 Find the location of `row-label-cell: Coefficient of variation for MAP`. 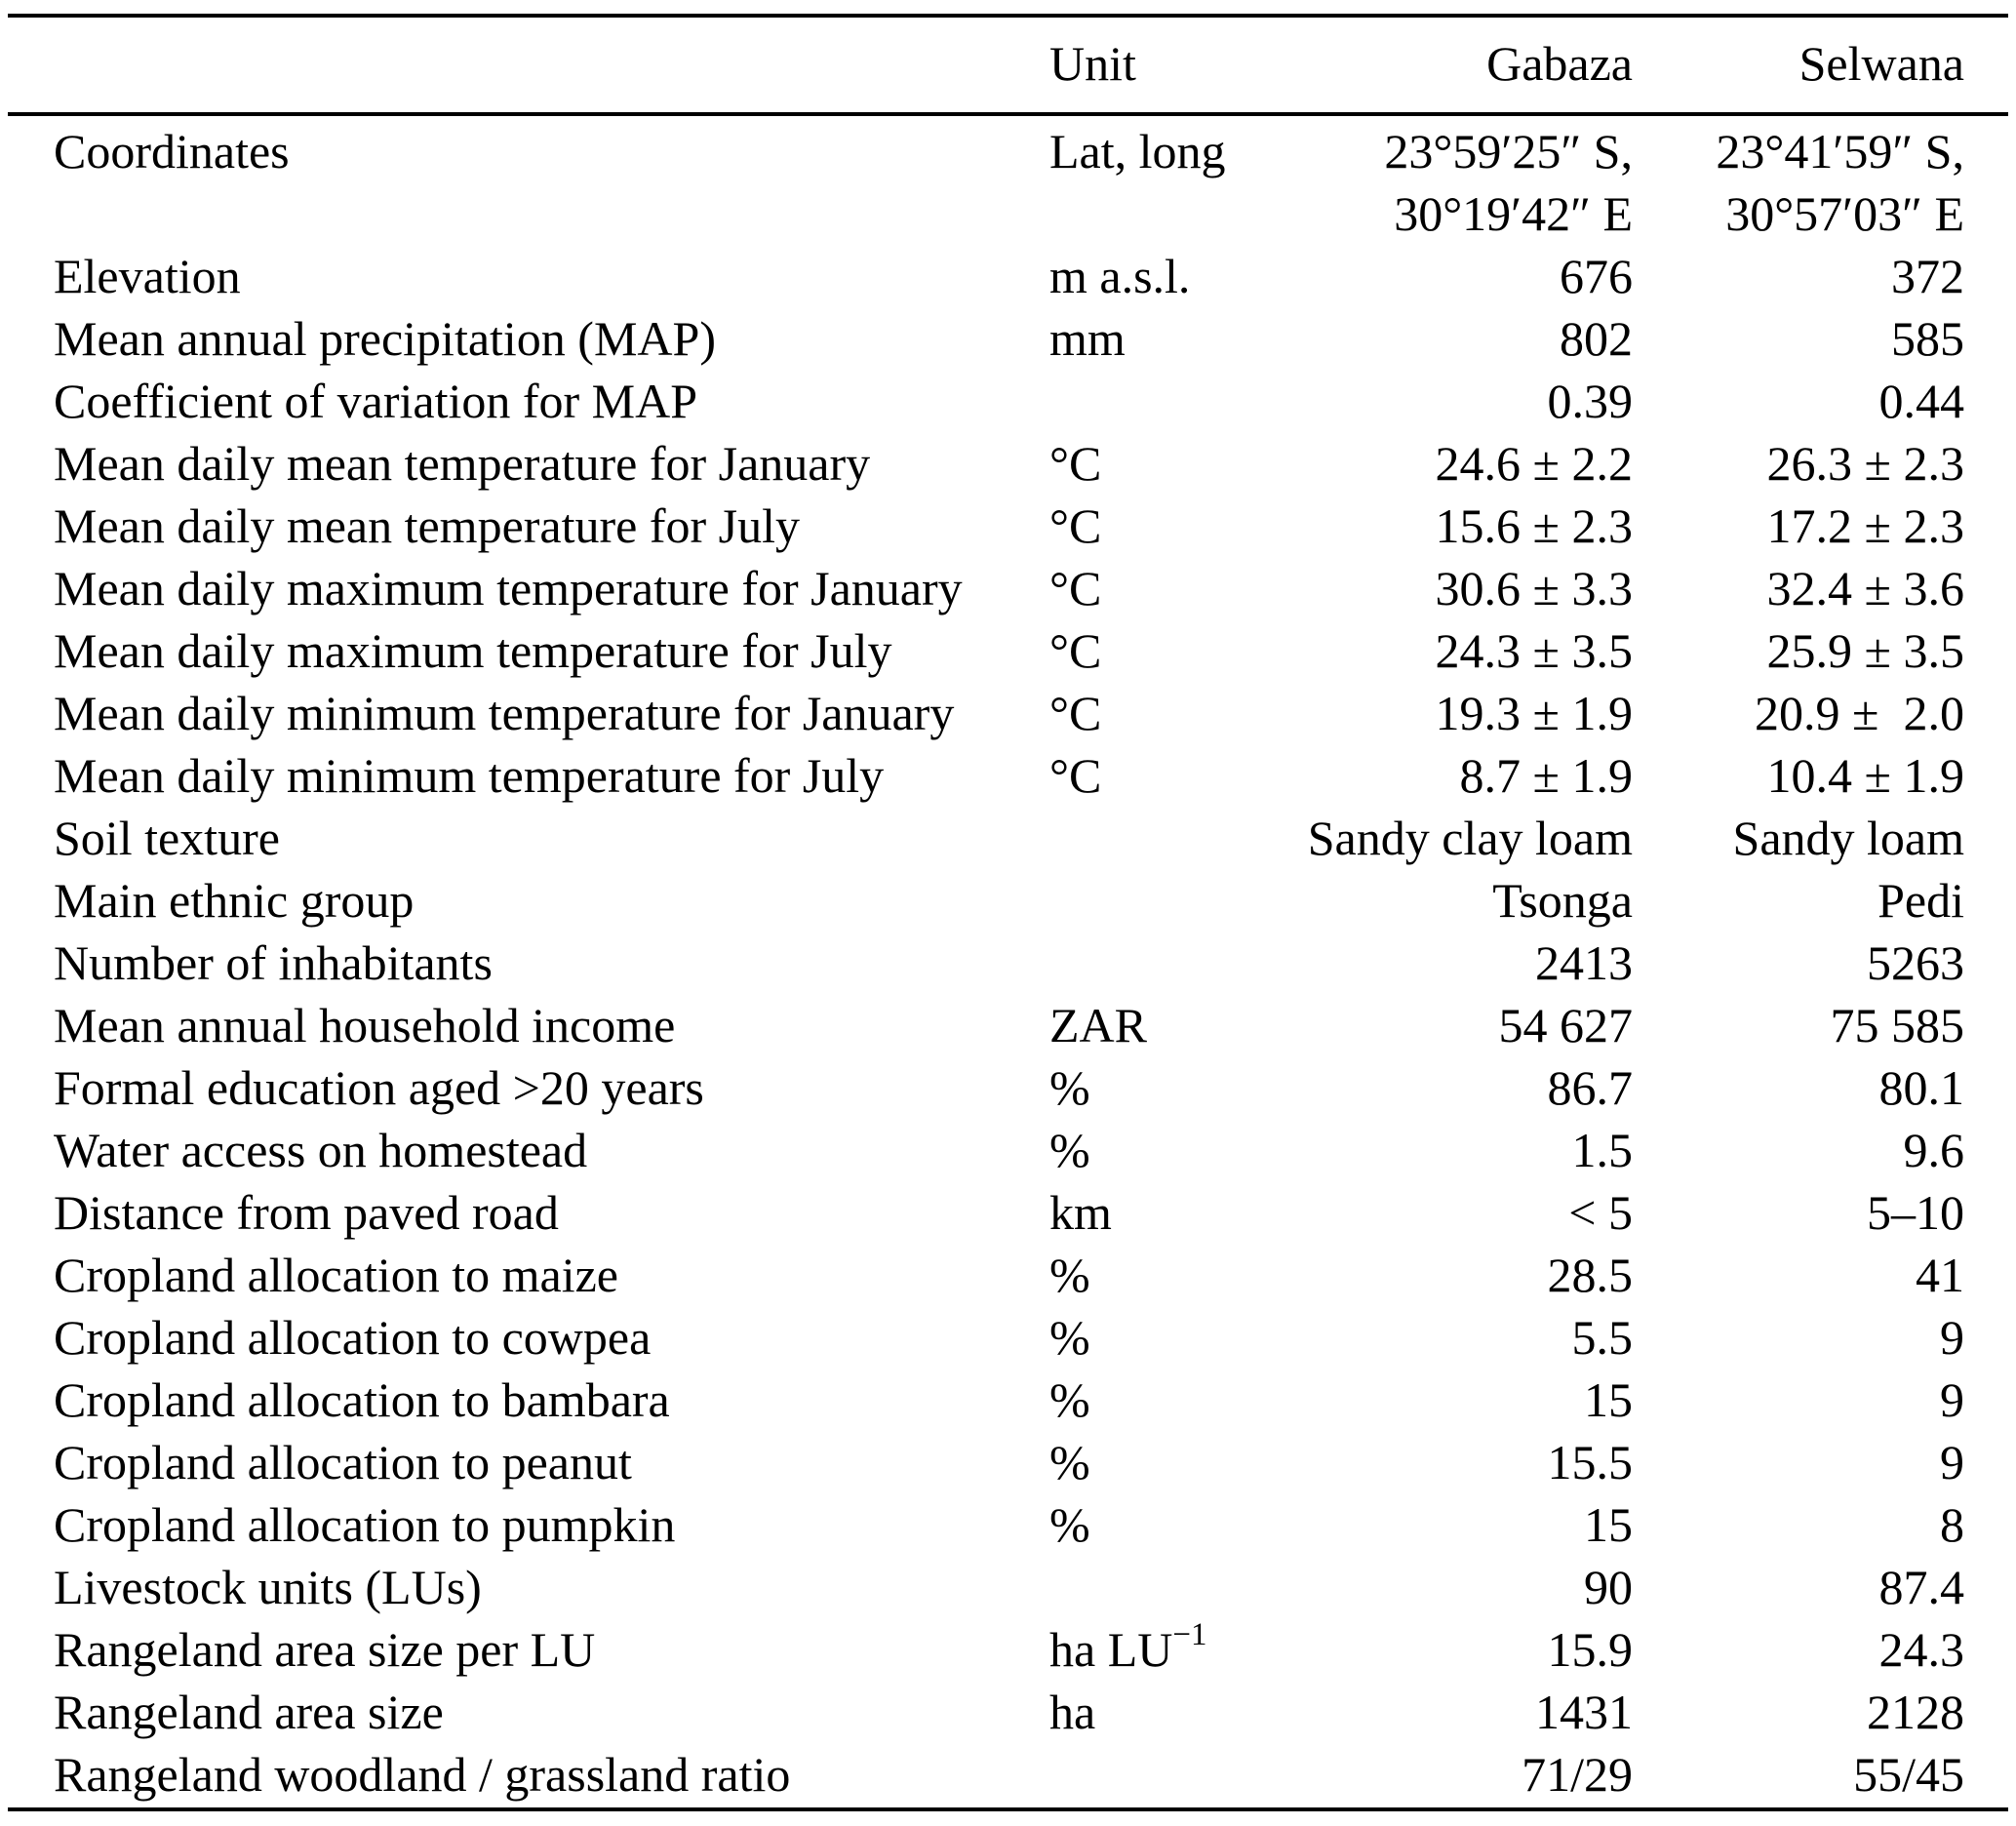

row-label-cell: Coefficient of variation for MAP is located at coordinates (376, 401).